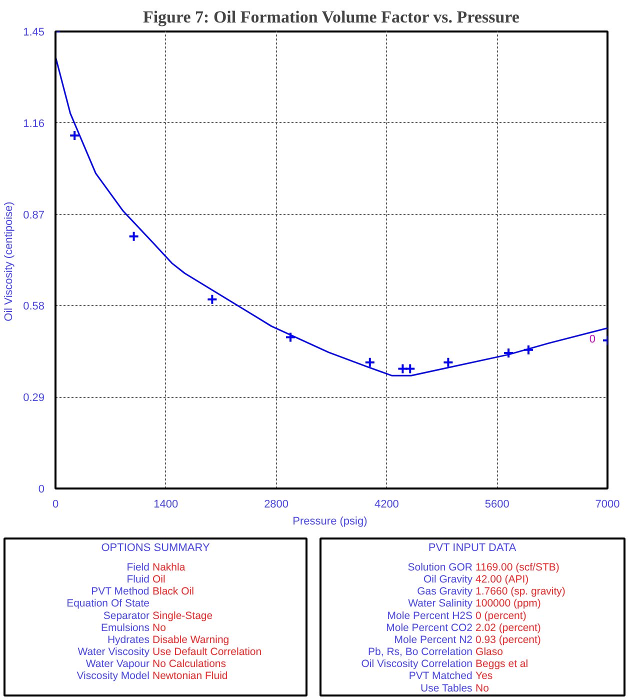 The height and width of the screenshot is (700, 632). What do you see at coordinates (207, 652) in the screenshot?
I see `text: Use Default Correlation` at bounding box center [207, 652].